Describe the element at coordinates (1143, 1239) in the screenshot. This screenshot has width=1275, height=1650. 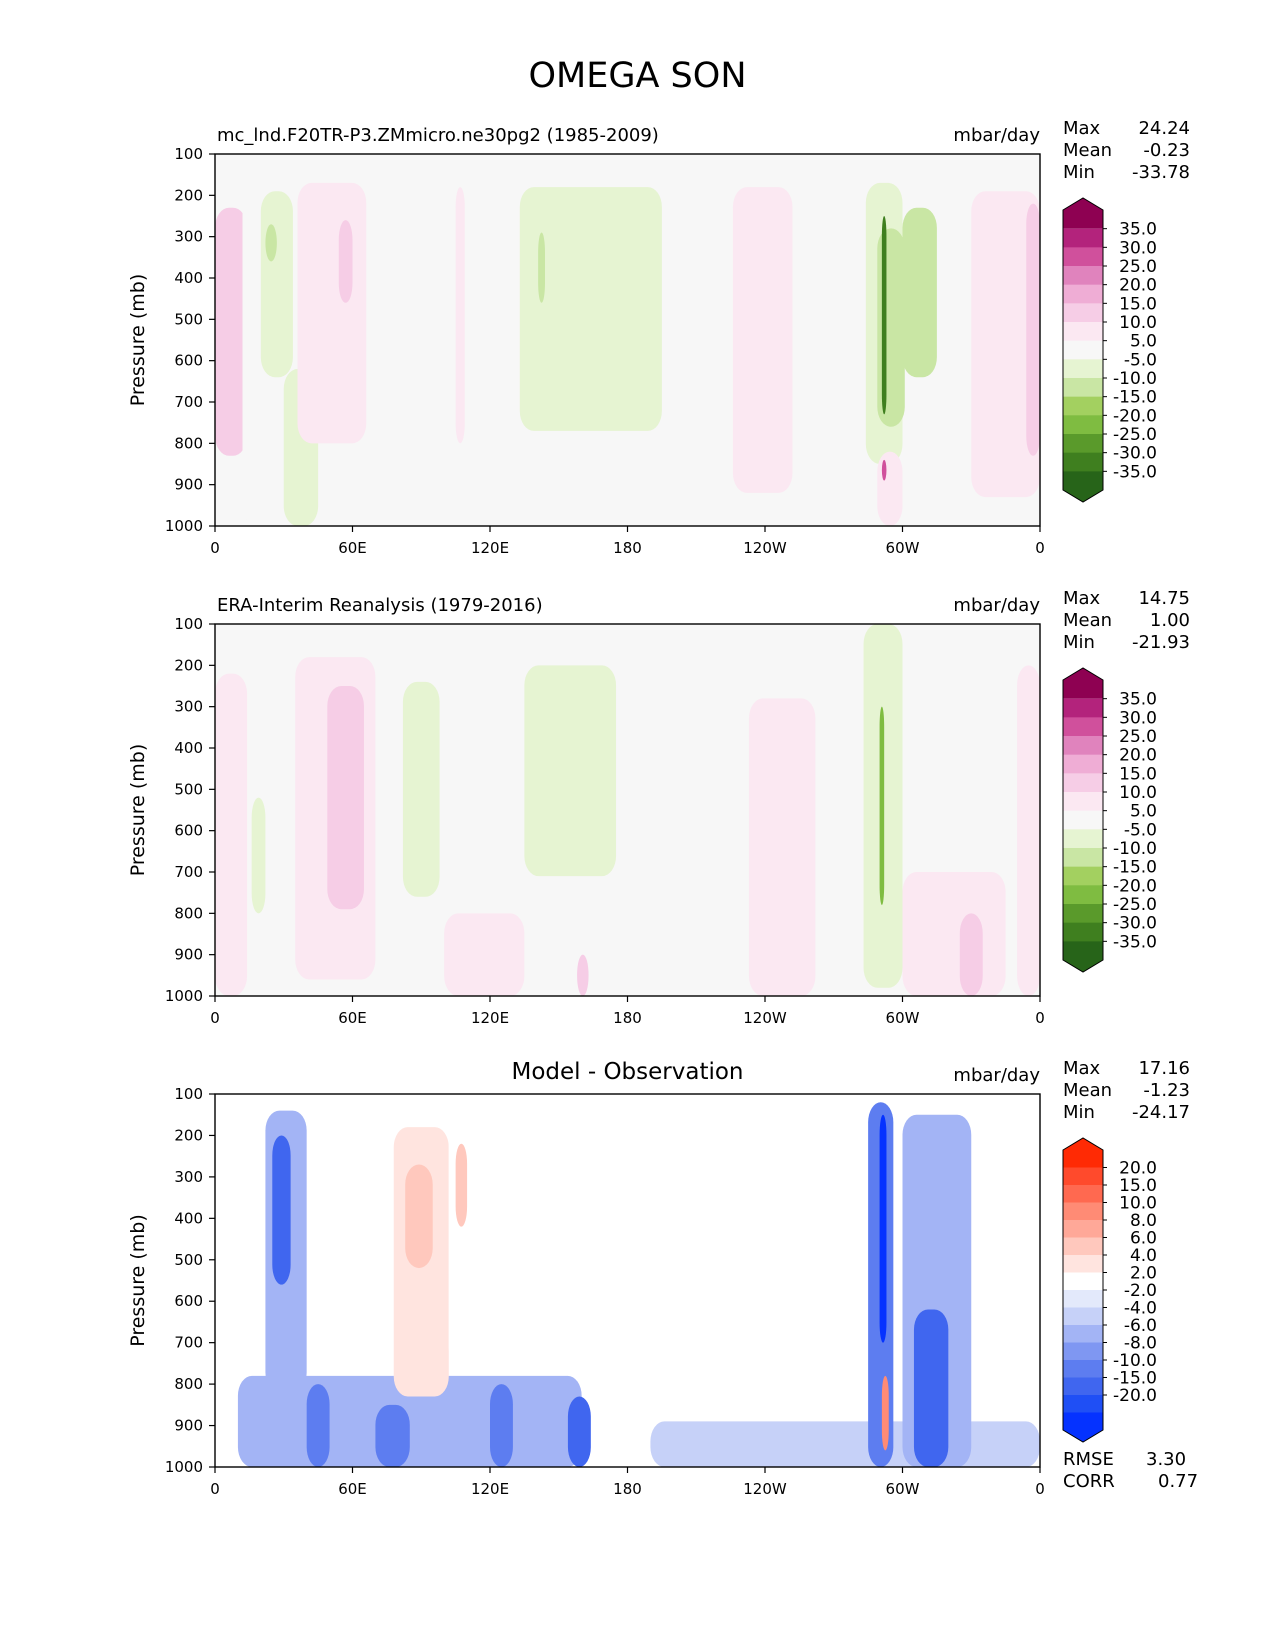
I see `colorbar-tick-label: 6.0` at that location.